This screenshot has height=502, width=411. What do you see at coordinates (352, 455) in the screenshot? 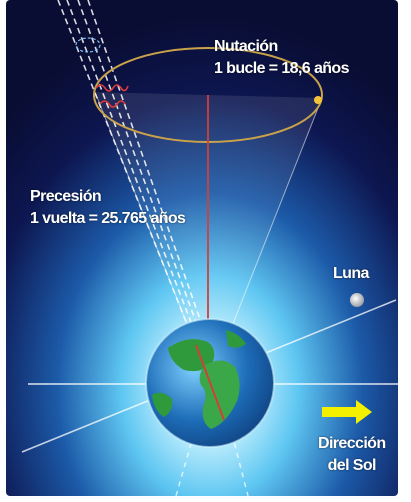
I see `sun-direction-label: Dirección del Sol` at bounding box center [352, 455].